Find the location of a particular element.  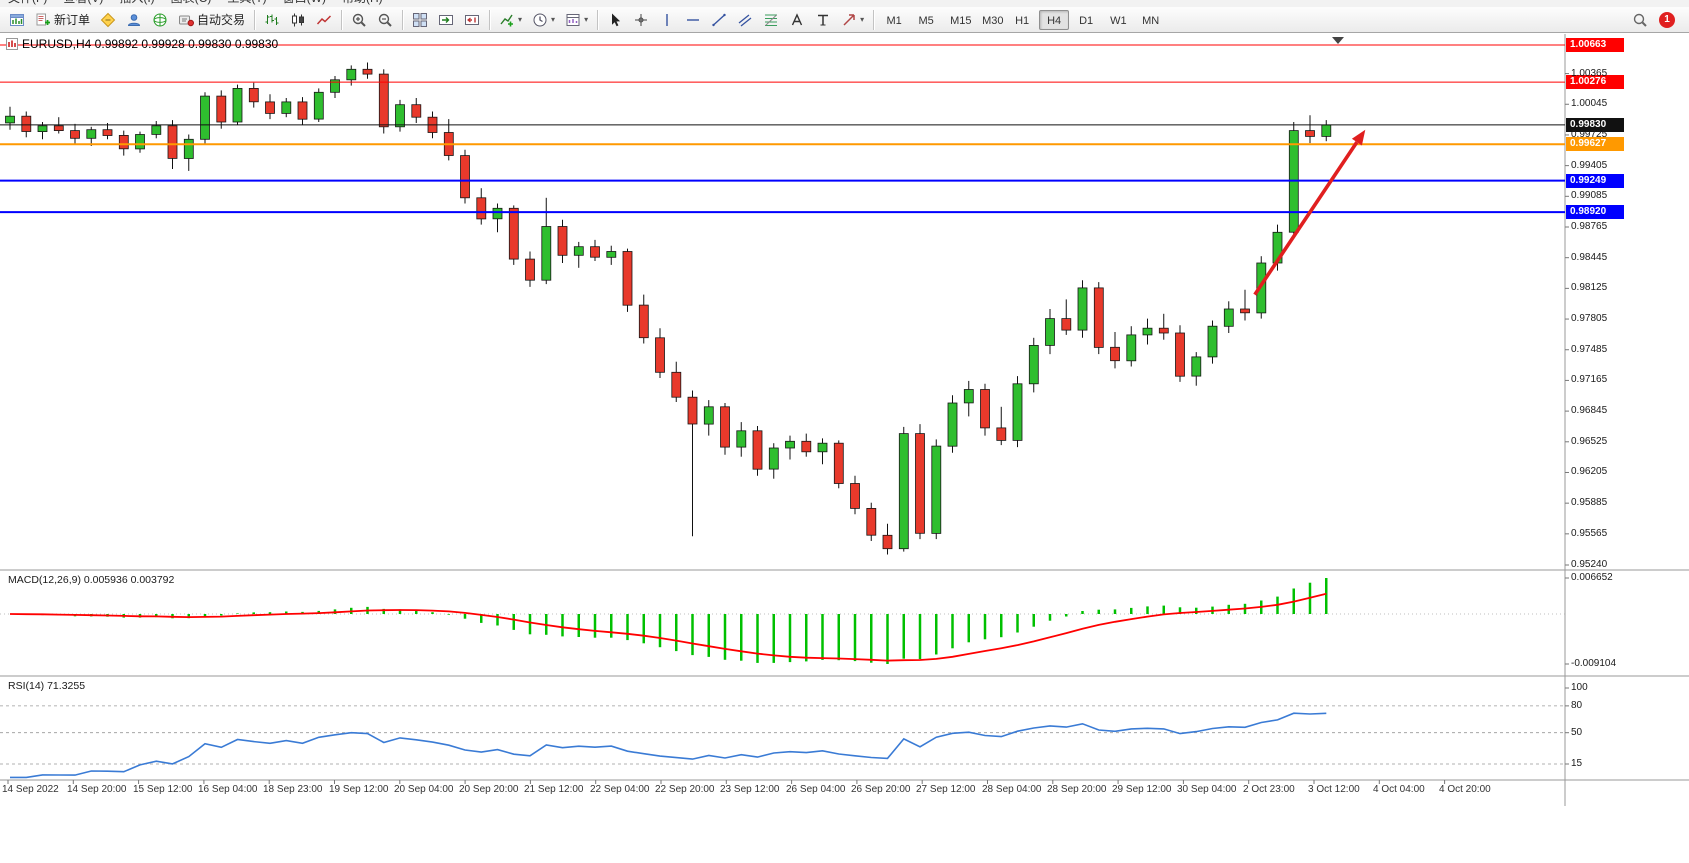

menu-item: 插入(I) is located at coordinates (136, 3).